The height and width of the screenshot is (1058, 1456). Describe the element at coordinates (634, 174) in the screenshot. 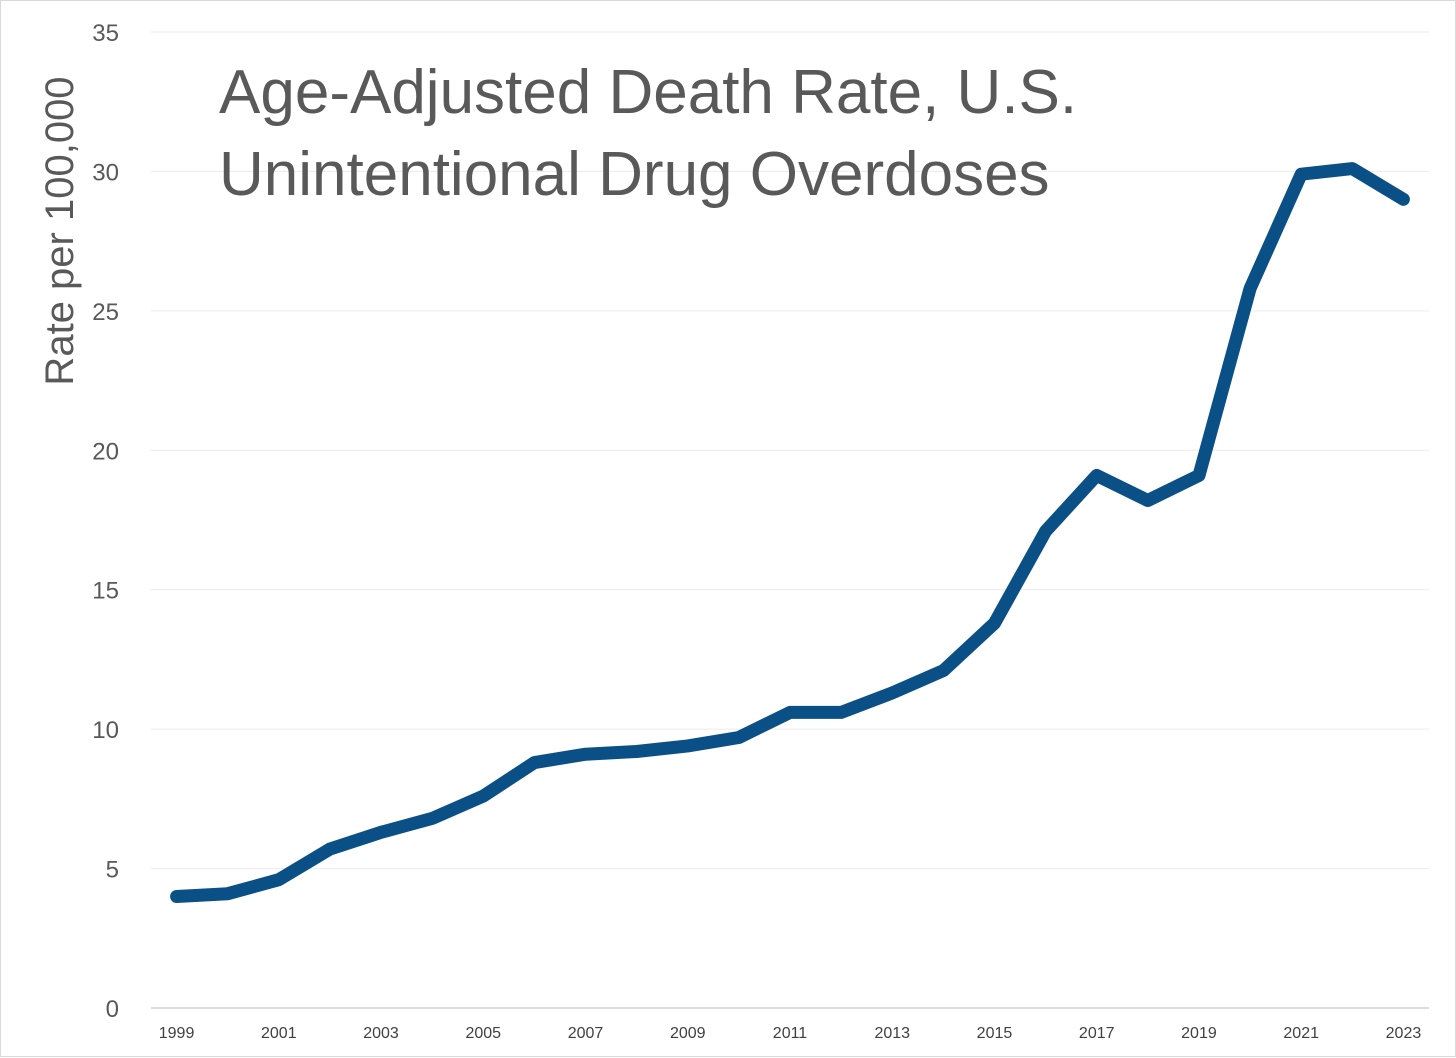

I see `chart-title-line-2: Unintentional Drug Overdoses` at that location.